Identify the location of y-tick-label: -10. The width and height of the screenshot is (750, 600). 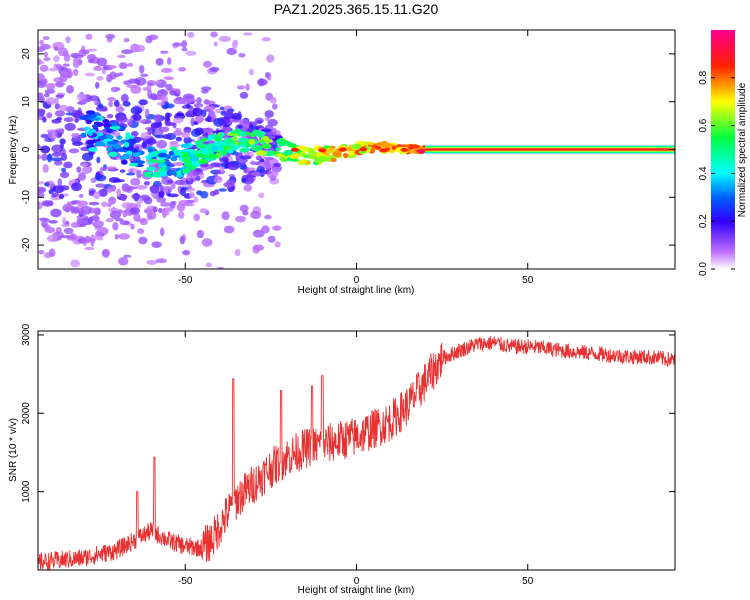
(26, 197).